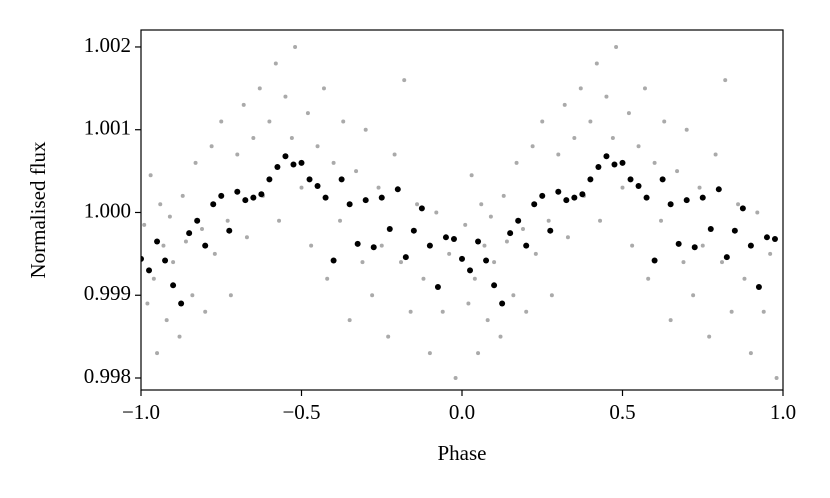 The width and height of the screenshot is (830, 498). What do you see at coordinates (38, 210) in the screenshot?
I see `y-axis-label: Normalised flux` at bounding box center [38, 210].